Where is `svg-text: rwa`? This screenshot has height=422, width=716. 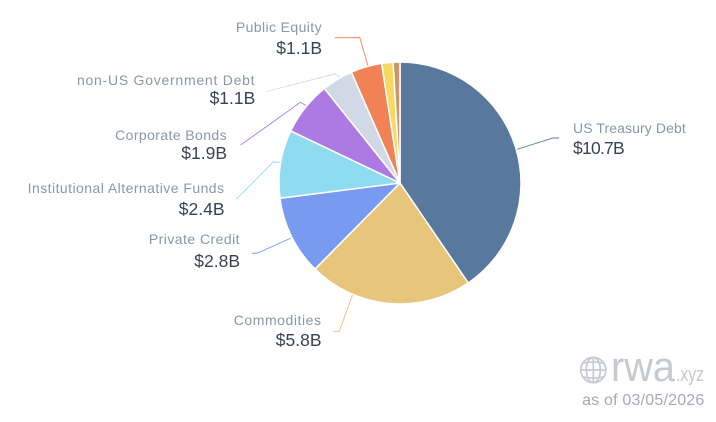
svg-text: rwa is located at coordinates (643, 366).